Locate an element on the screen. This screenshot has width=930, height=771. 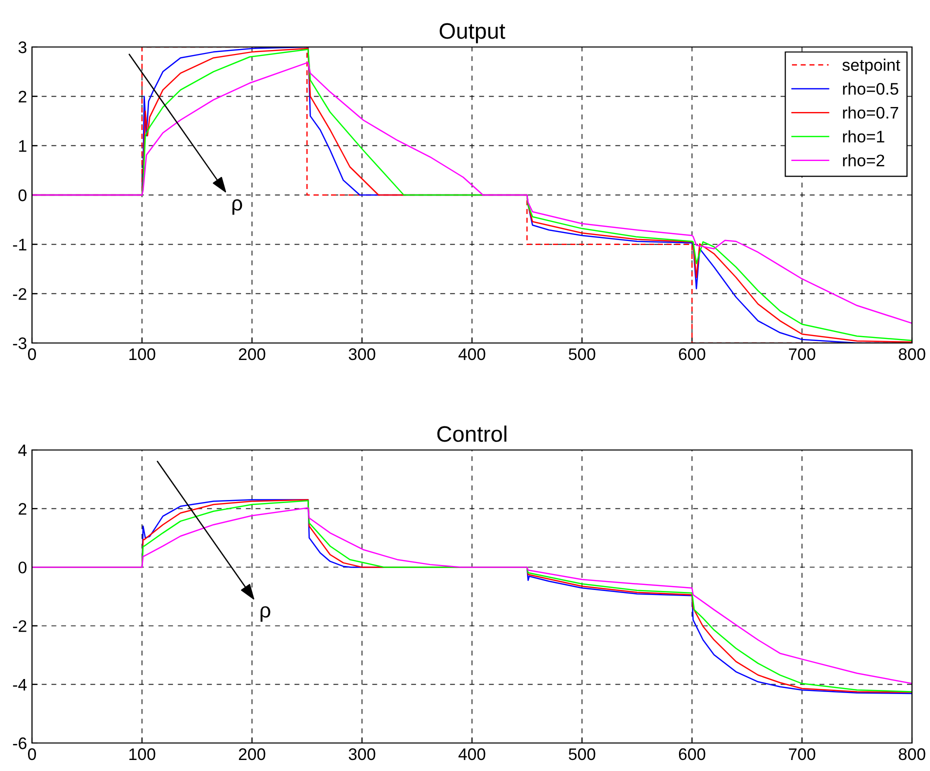
y-tick-label: -6 is located at coordinates (19, 743).